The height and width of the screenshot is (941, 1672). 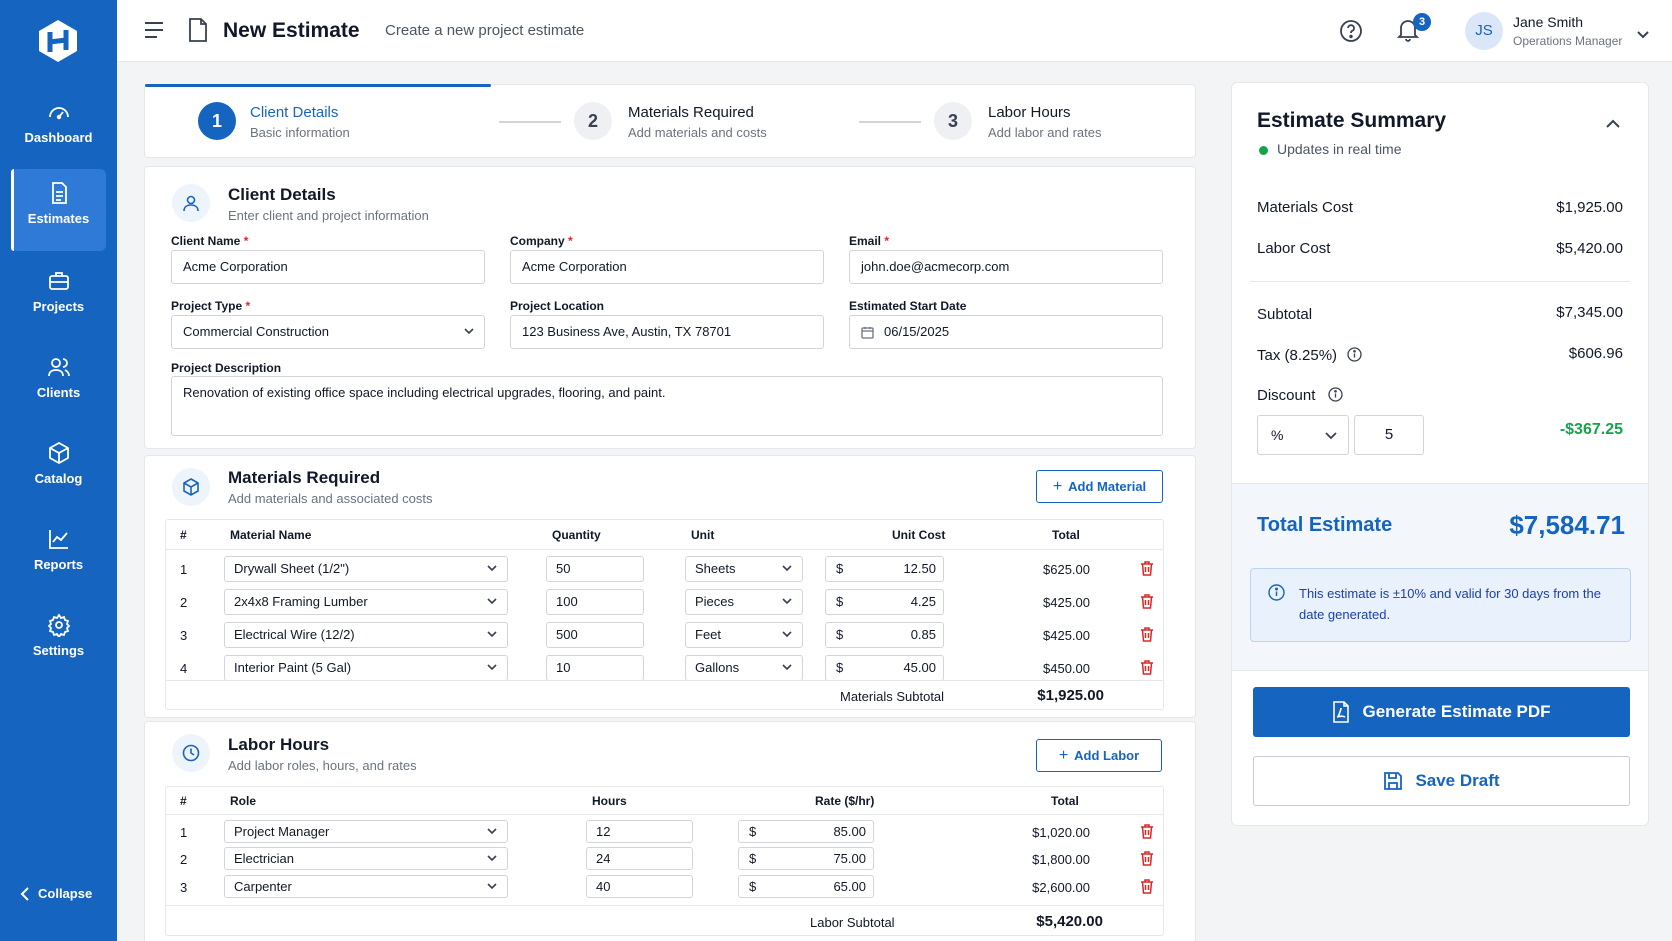 What do you see at coordinates (366, 886) in the screenshot?
I see `role-select: Carpenter` at bounding box center [366, 886].